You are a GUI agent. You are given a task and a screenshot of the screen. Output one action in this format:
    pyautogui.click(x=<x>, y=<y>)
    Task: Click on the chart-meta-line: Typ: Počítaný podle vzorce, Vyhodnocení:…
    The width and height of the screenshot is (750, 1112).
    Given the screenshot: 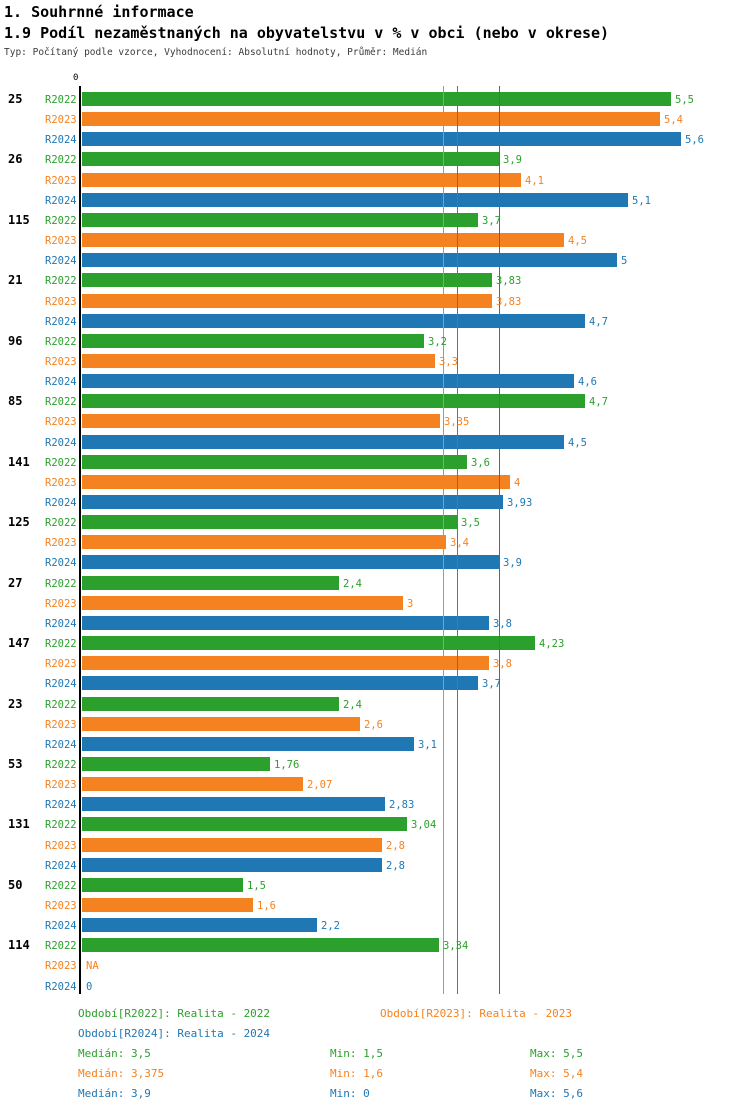 What is the action you would take?
    pyautogui.click(x=216, y=52)
    